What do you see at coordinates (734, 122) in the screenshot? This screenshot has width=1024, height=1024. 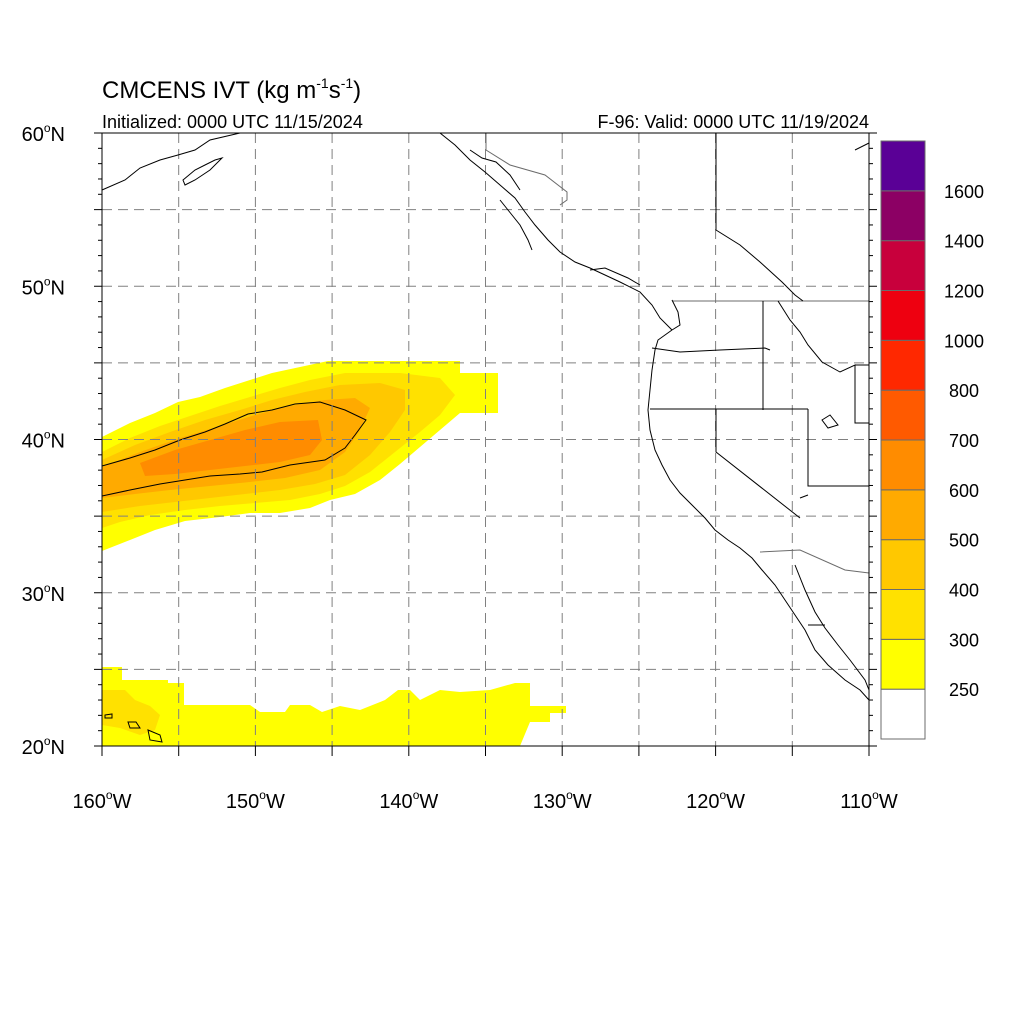 I see `valid-time-label: F-96: Valid: 0000 UTC 11/19/2024` at bounding box center [734, 122].